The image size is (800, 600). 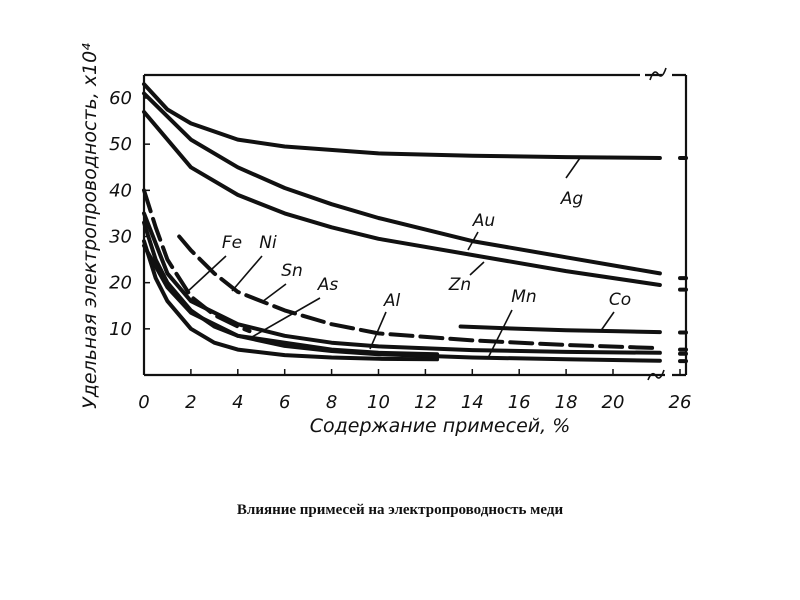 What do you see at coordinates (402, 121) in the screenshot?
I see `series-line-ag` at bounding box center [402, 121].